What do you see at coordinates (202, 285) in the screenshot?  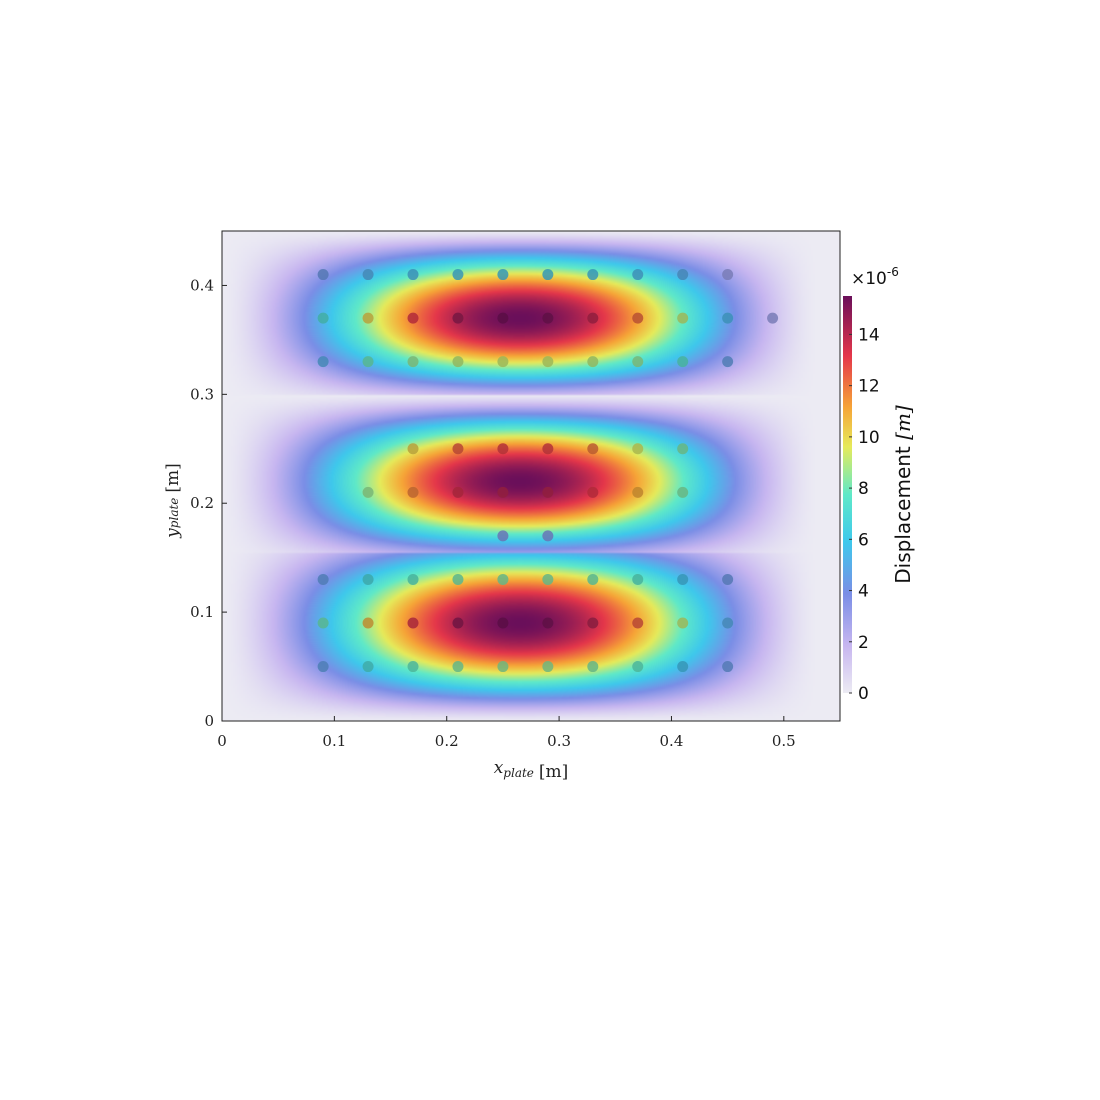 I see `y-tick-label: 0.4` at bounding box center [202, 285].